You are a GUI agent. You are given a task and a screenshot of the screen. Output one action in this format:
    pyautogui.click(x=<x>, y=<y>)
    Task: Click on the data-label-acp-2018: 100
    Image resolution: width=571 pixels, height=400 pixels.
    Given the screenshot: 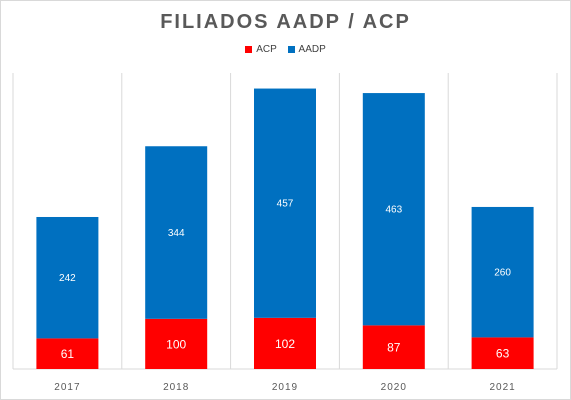 What is the action you would take?
    pyautogui.click(x=176, y=344)
    